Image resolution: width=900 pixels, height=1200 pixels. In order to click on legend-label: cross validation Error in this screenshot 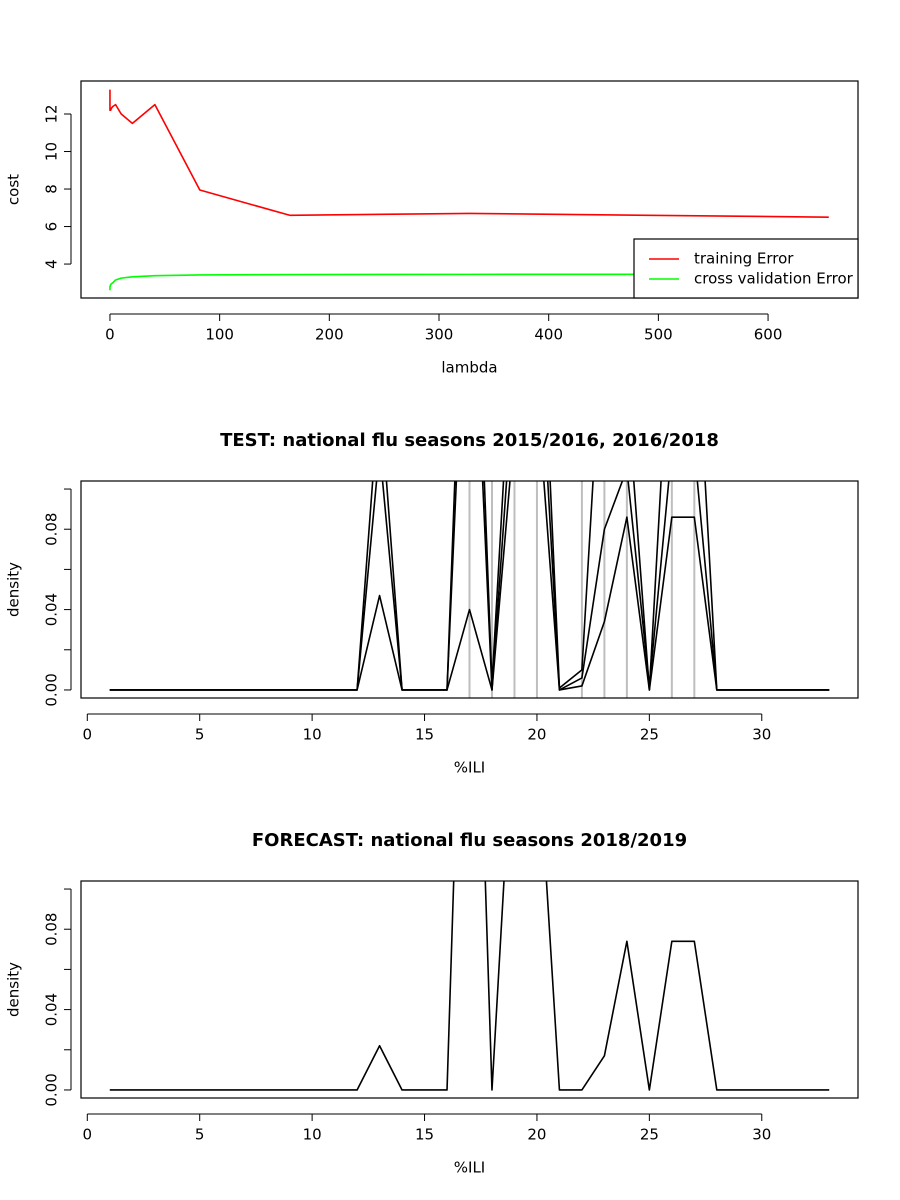, I will do `click(774, 279)`.